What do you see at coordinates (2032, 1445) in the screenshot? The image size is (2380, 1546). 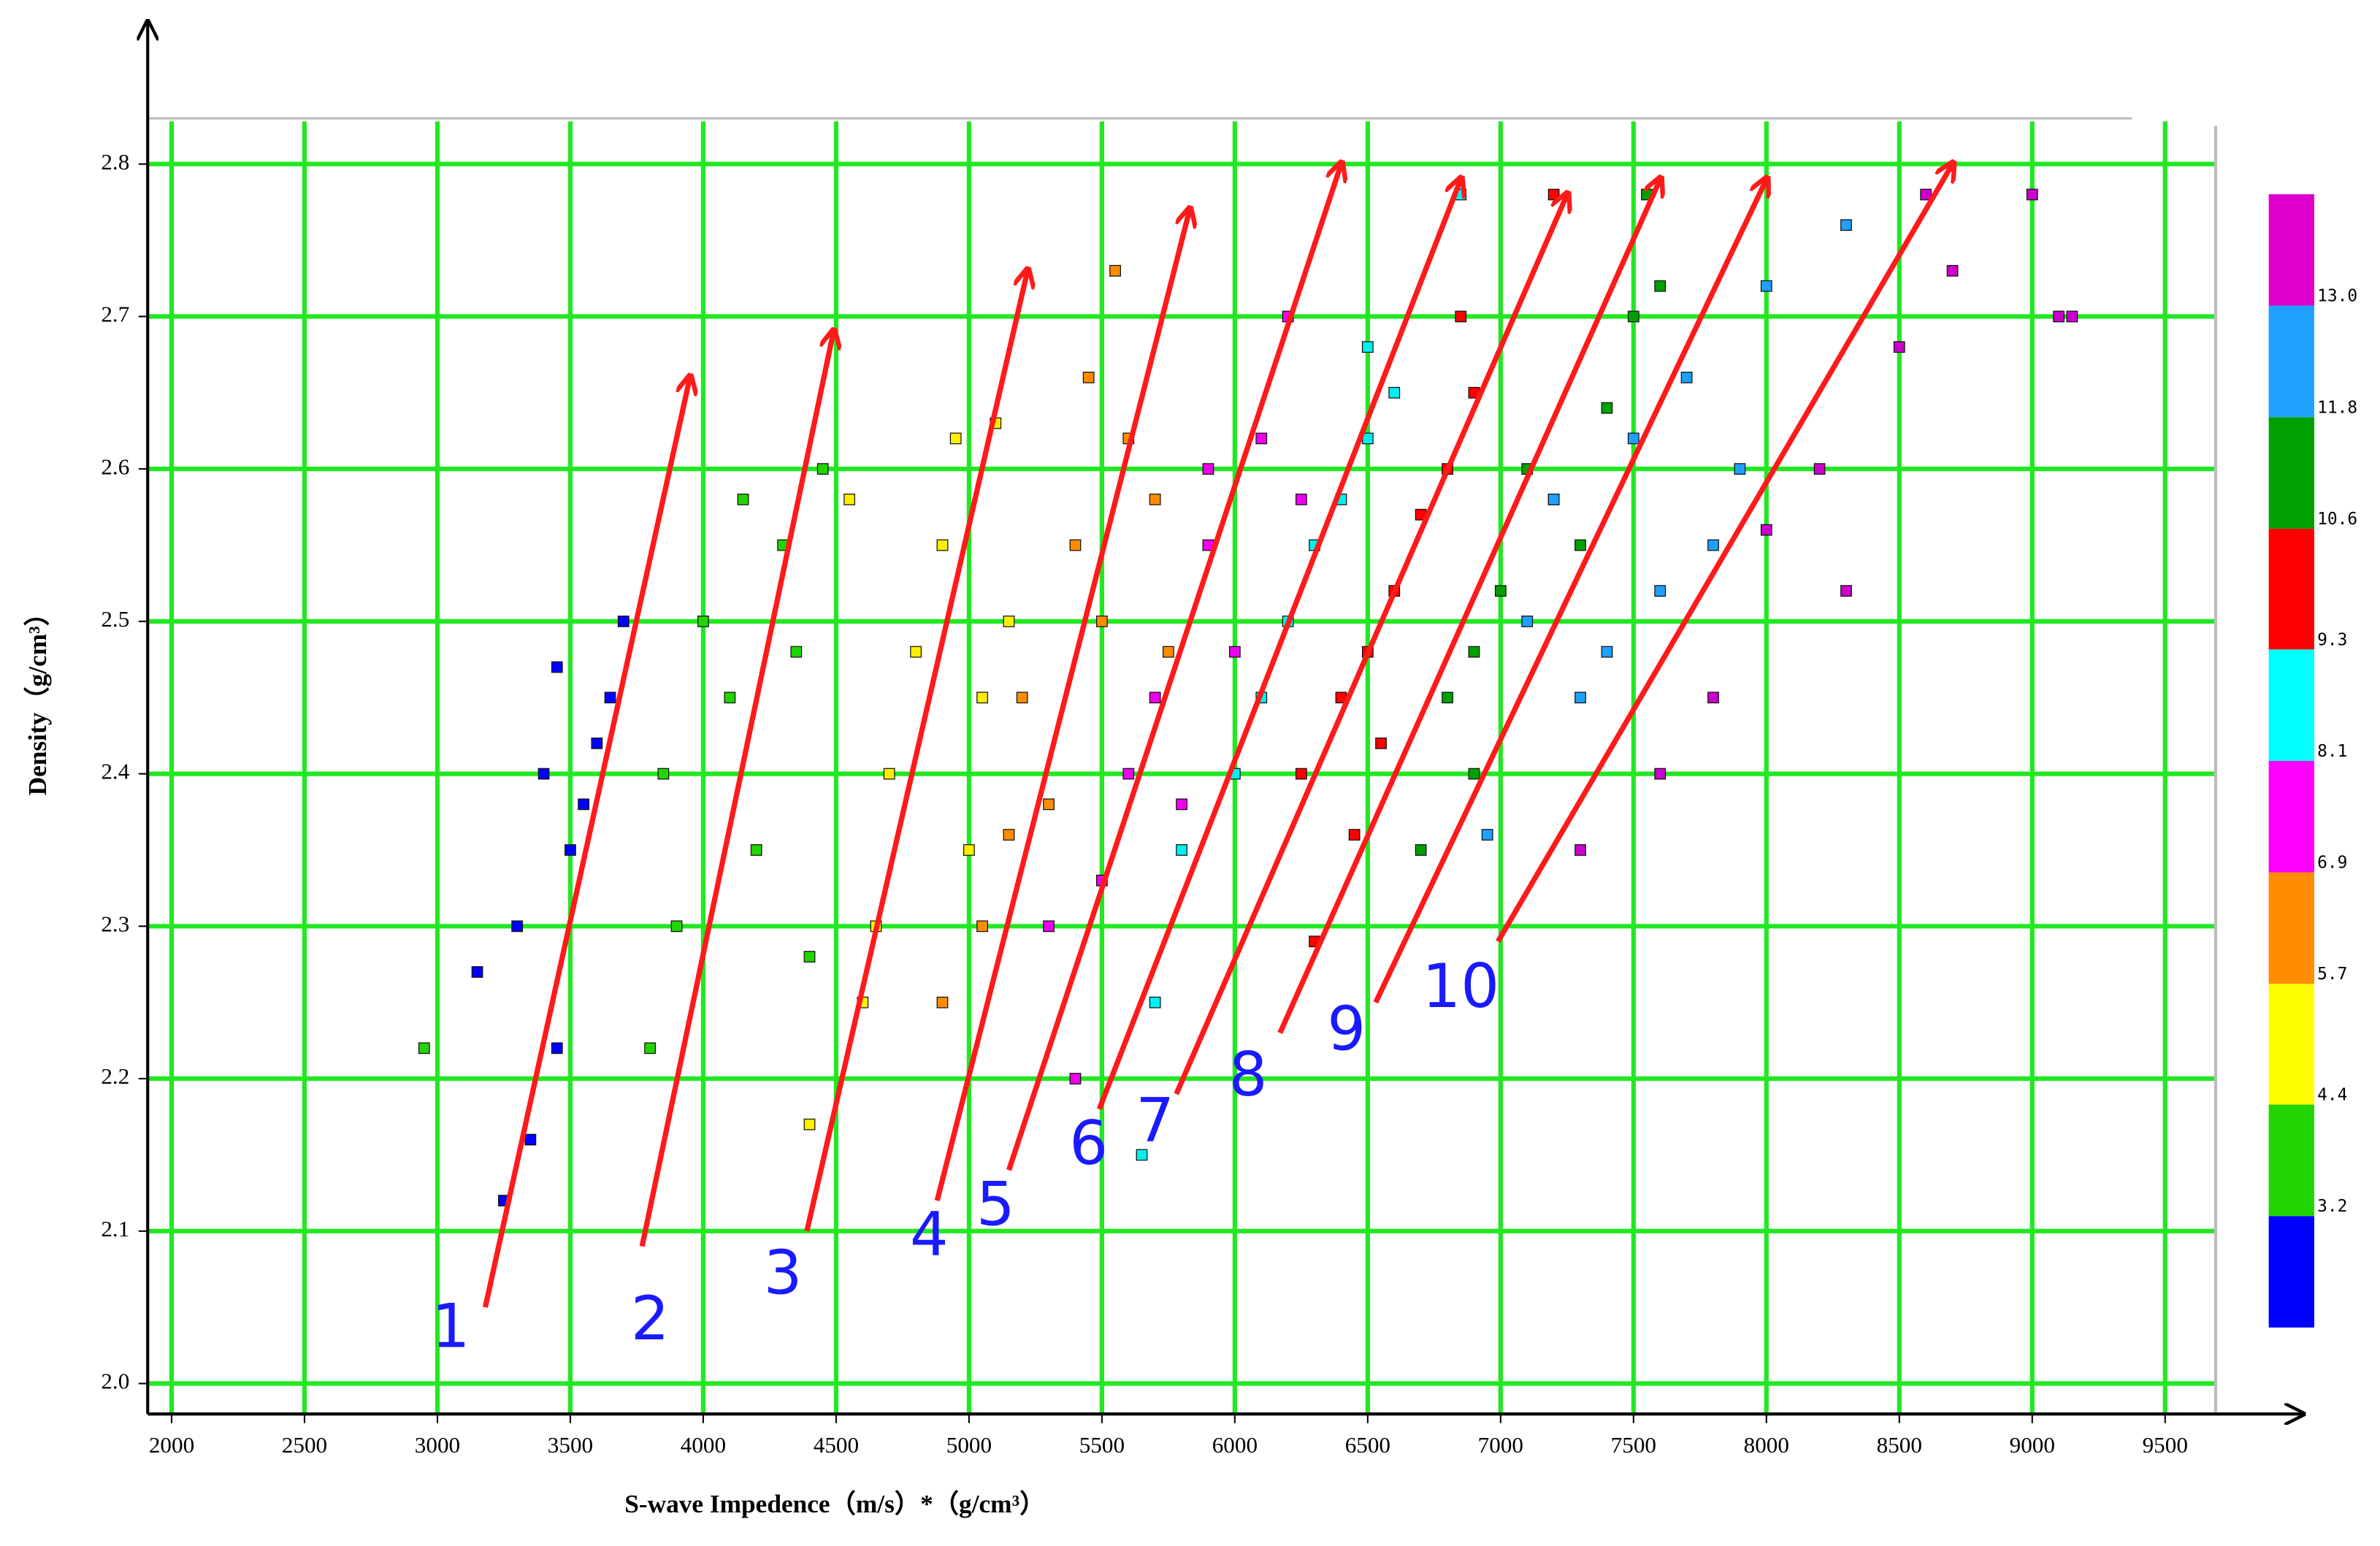 I see `x-tick-label: 9000` at bounding box center [2032, 1445].